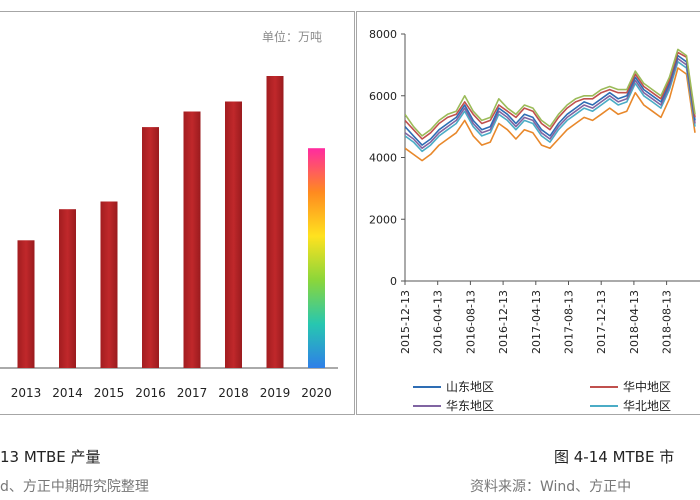 This screenshot has width=700, height=500. What do you see at coordinates (67, 393) in the screenshot?
I see `bar-category-label: 2014` at bounding box center [67, 393].